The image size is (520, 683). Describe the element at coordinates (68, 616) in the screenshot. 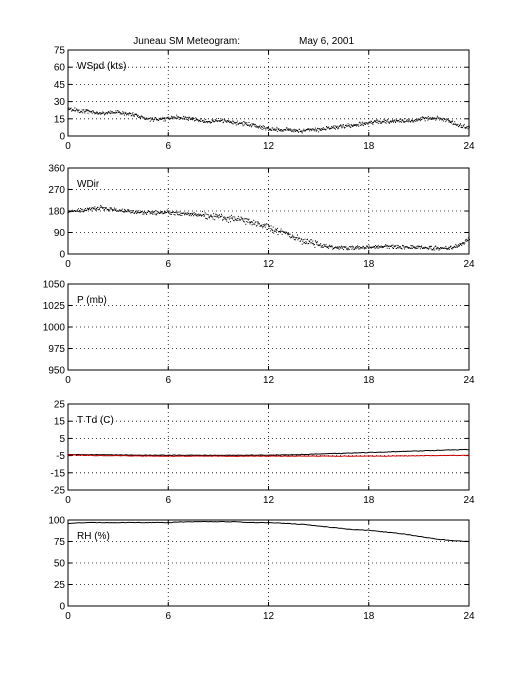

I see `rh-xtick-label: 0` at that location.